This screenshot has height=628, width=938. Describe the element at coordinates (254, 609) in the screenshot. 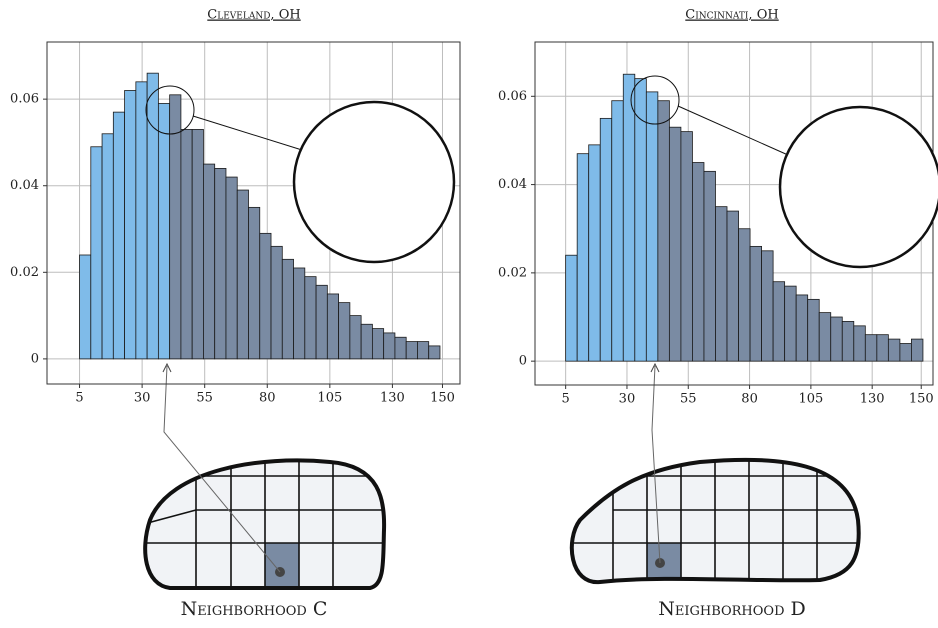

I see `neighborhood-label: Neighborhood C` at that location.